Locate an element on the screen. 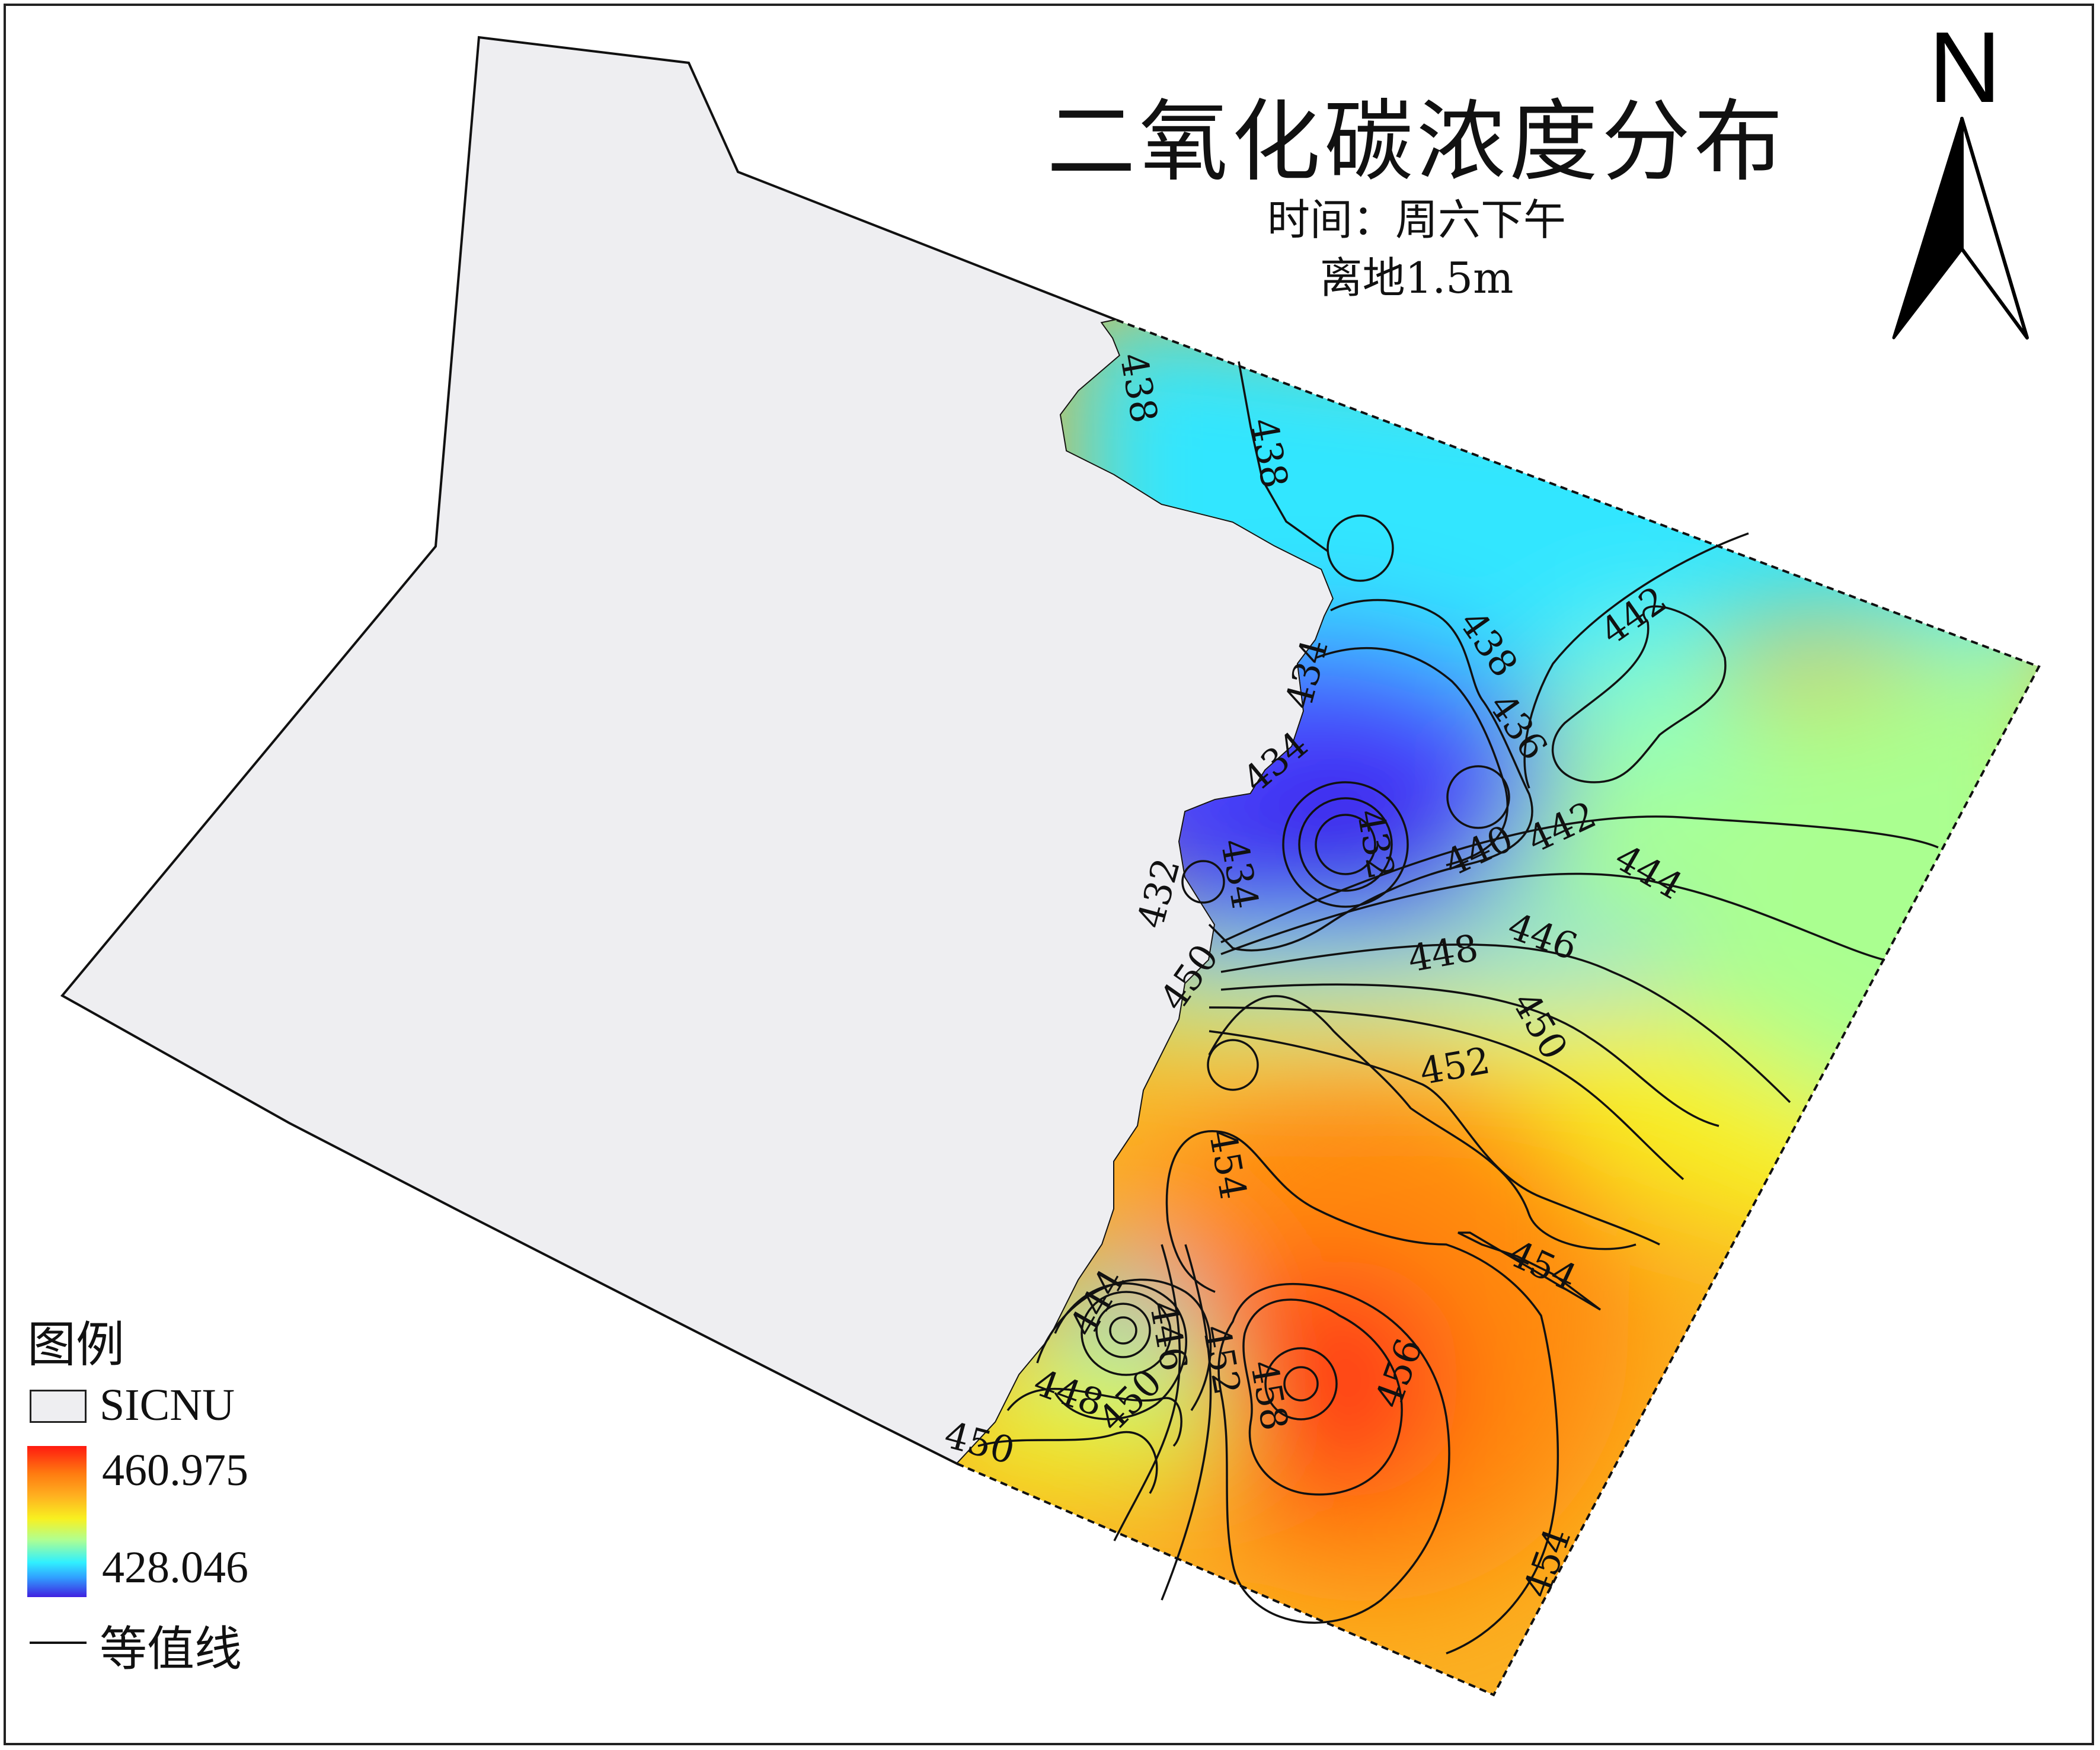  legend-contour-label: 等值线 is located at coordinates (171, 1649).